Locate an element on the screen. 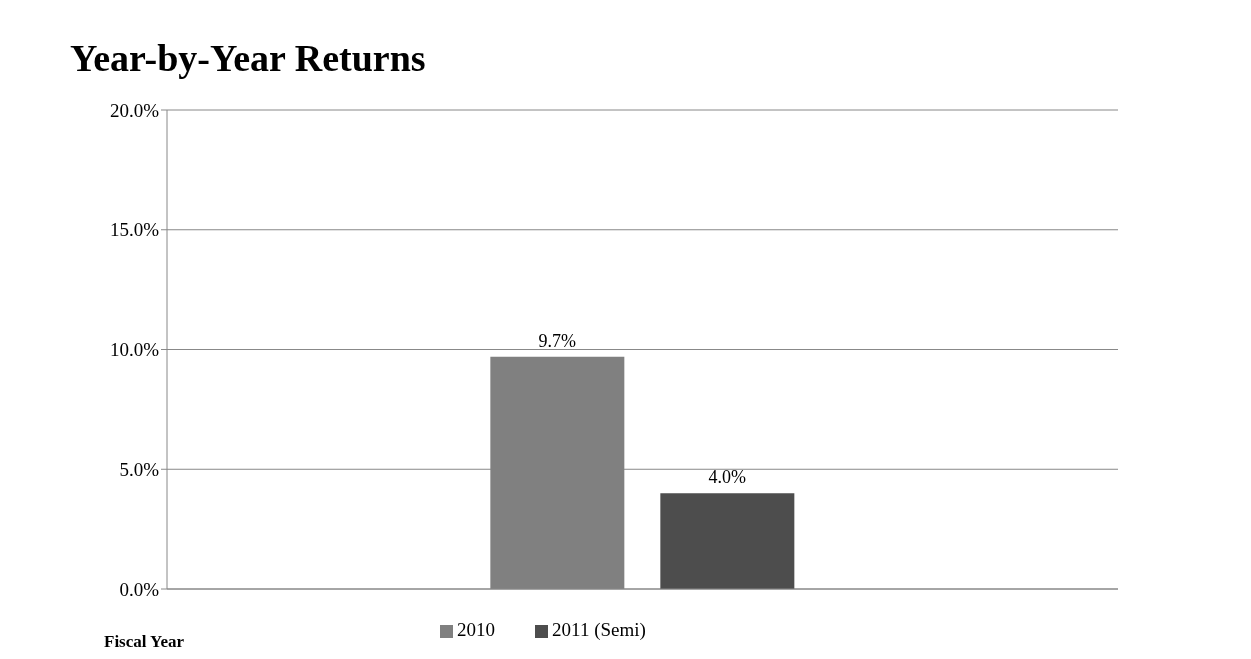  y-tick-label: 20.0% is located at coordinates (134, 110).